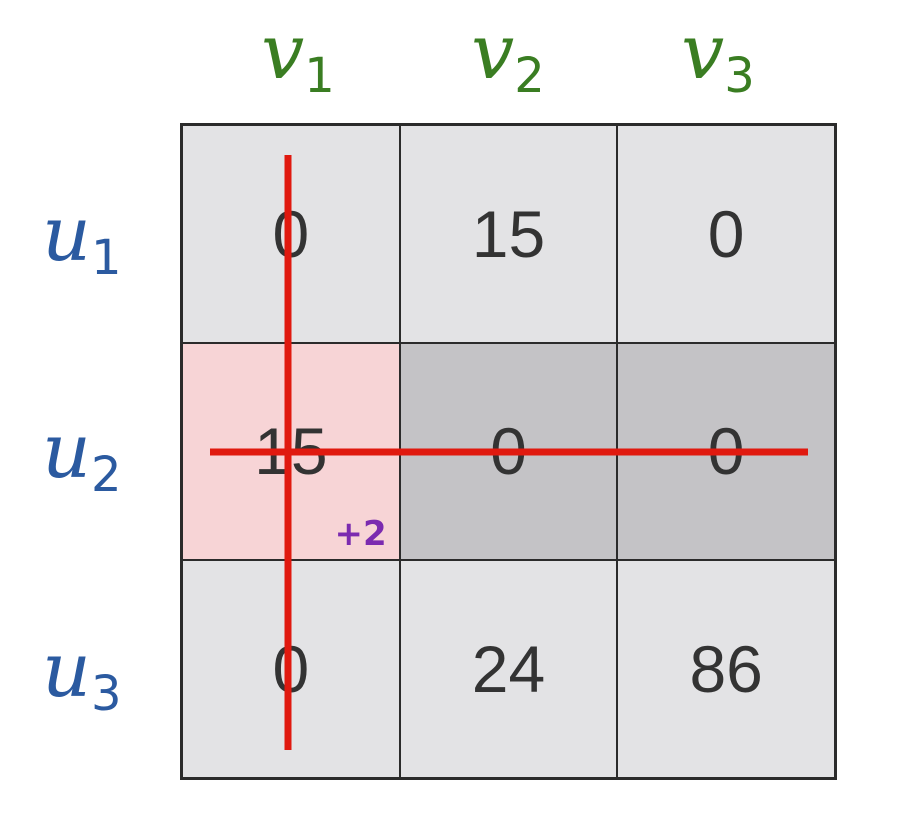 The image size is (907, 818). I want to click on row-label-u1: u1, so click(97, 239).